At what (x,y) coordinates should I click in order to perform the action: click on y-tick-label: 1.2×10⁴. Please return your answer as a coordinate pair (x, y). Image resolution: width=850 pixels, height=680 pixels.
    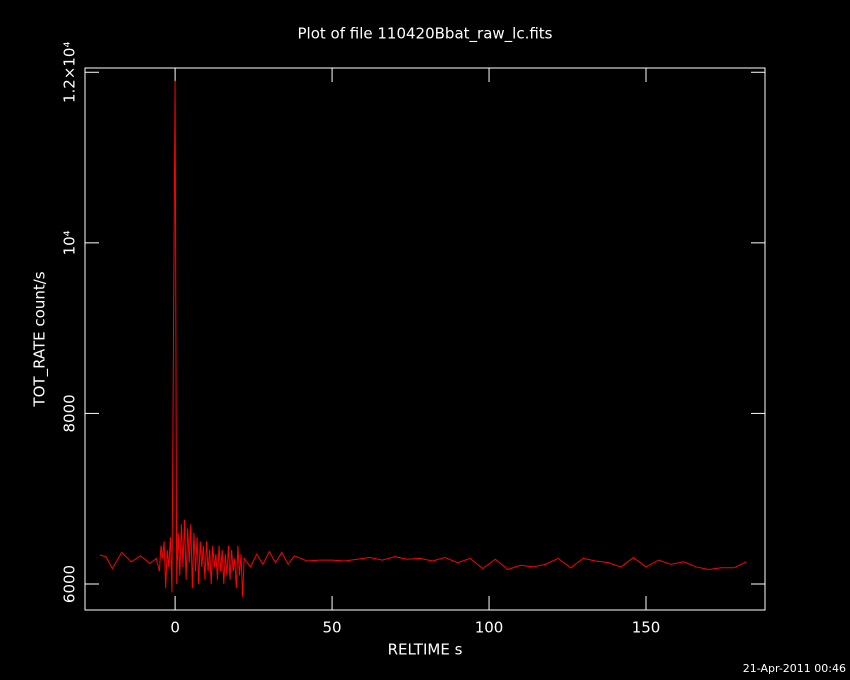
    Looking at the image, I should click on (70, 72).